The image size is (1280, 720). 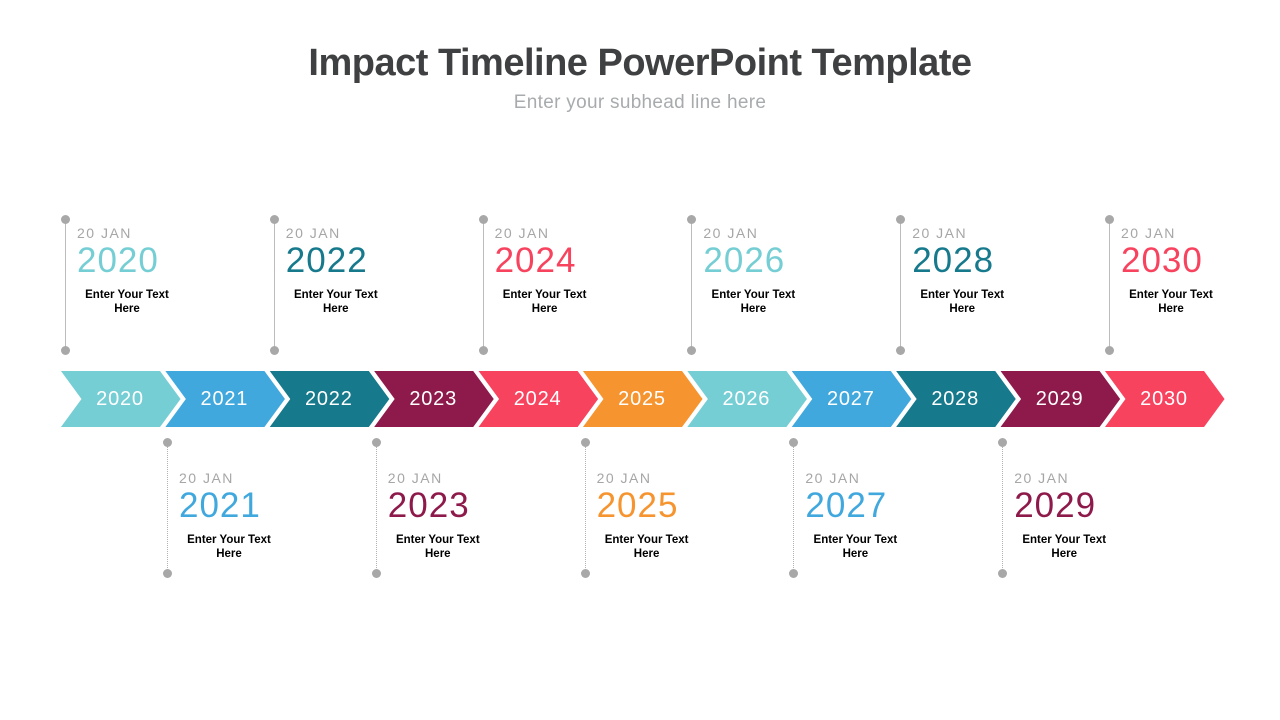 I want to click on timeline-callout-2030: 20 JAN 2030 Enter Your Text Here, so click(x=1169, y=285).